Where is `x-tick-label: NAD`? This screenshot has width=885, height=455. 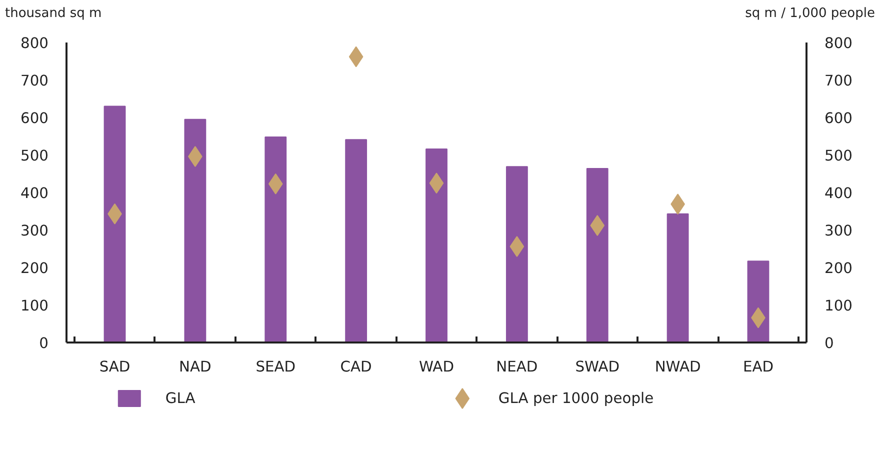
x-tick-label: NAD is located at coordinates (195, 367).